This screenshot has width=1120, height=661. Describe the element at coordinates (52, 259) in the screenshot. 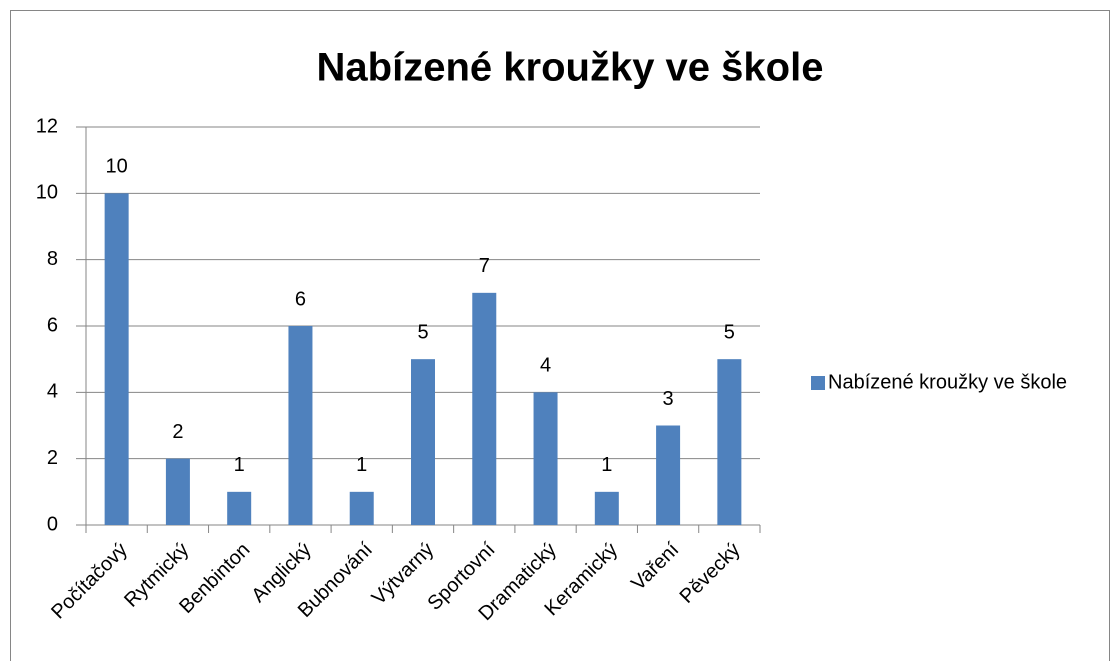

I see `y-tick-label: 8` at that location.